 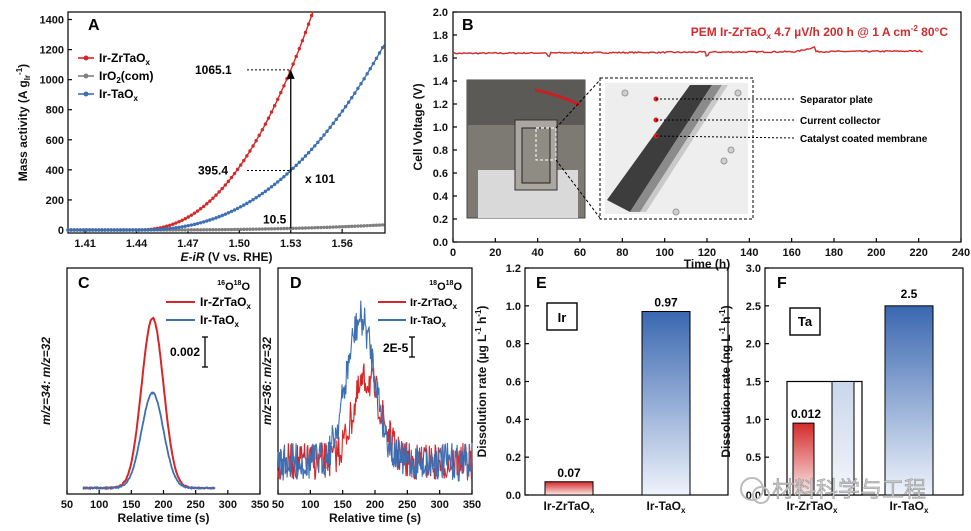 What do you see at coordinates (864, 139) in the screenshot?
I see `inset-label-text: Catalyst coated membrane` at bounding box center [864, 139].